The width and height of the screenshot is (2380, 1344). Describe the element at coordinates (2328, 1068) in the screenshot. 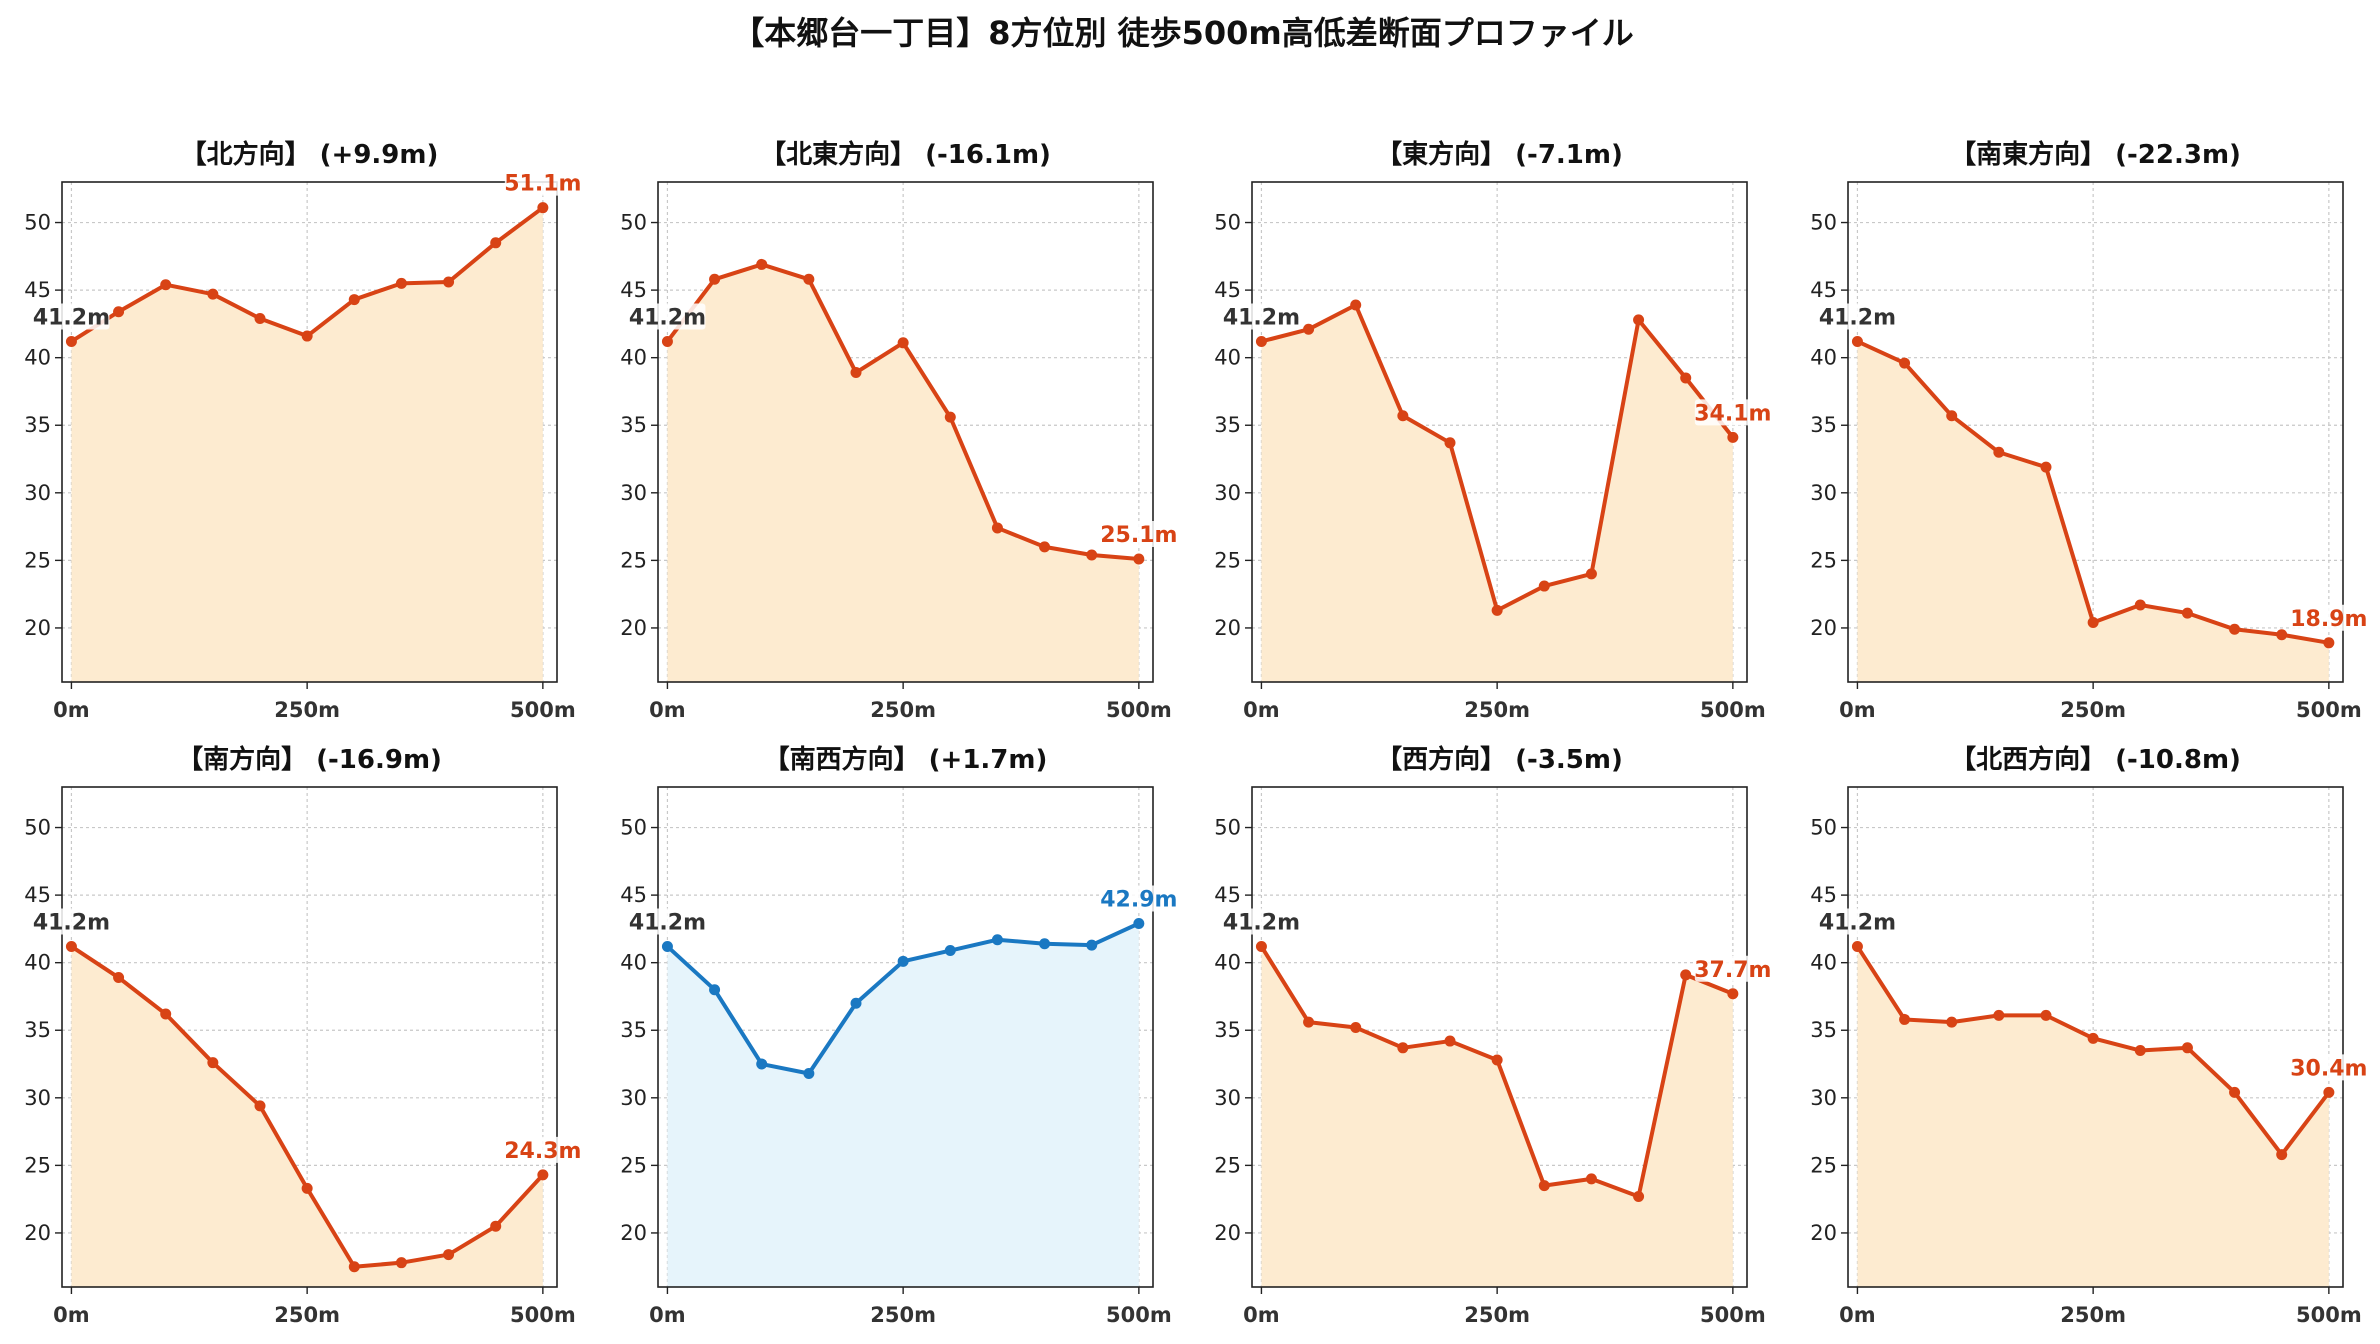

I see `end-label: 30.4m` at that location.